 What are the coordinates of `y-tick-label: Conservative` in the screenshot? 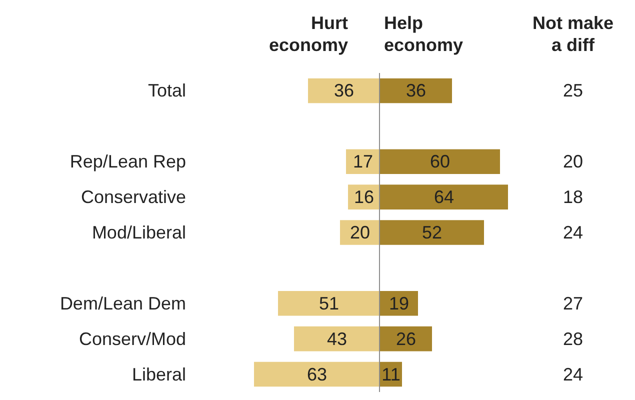 It's located at (133, 197).